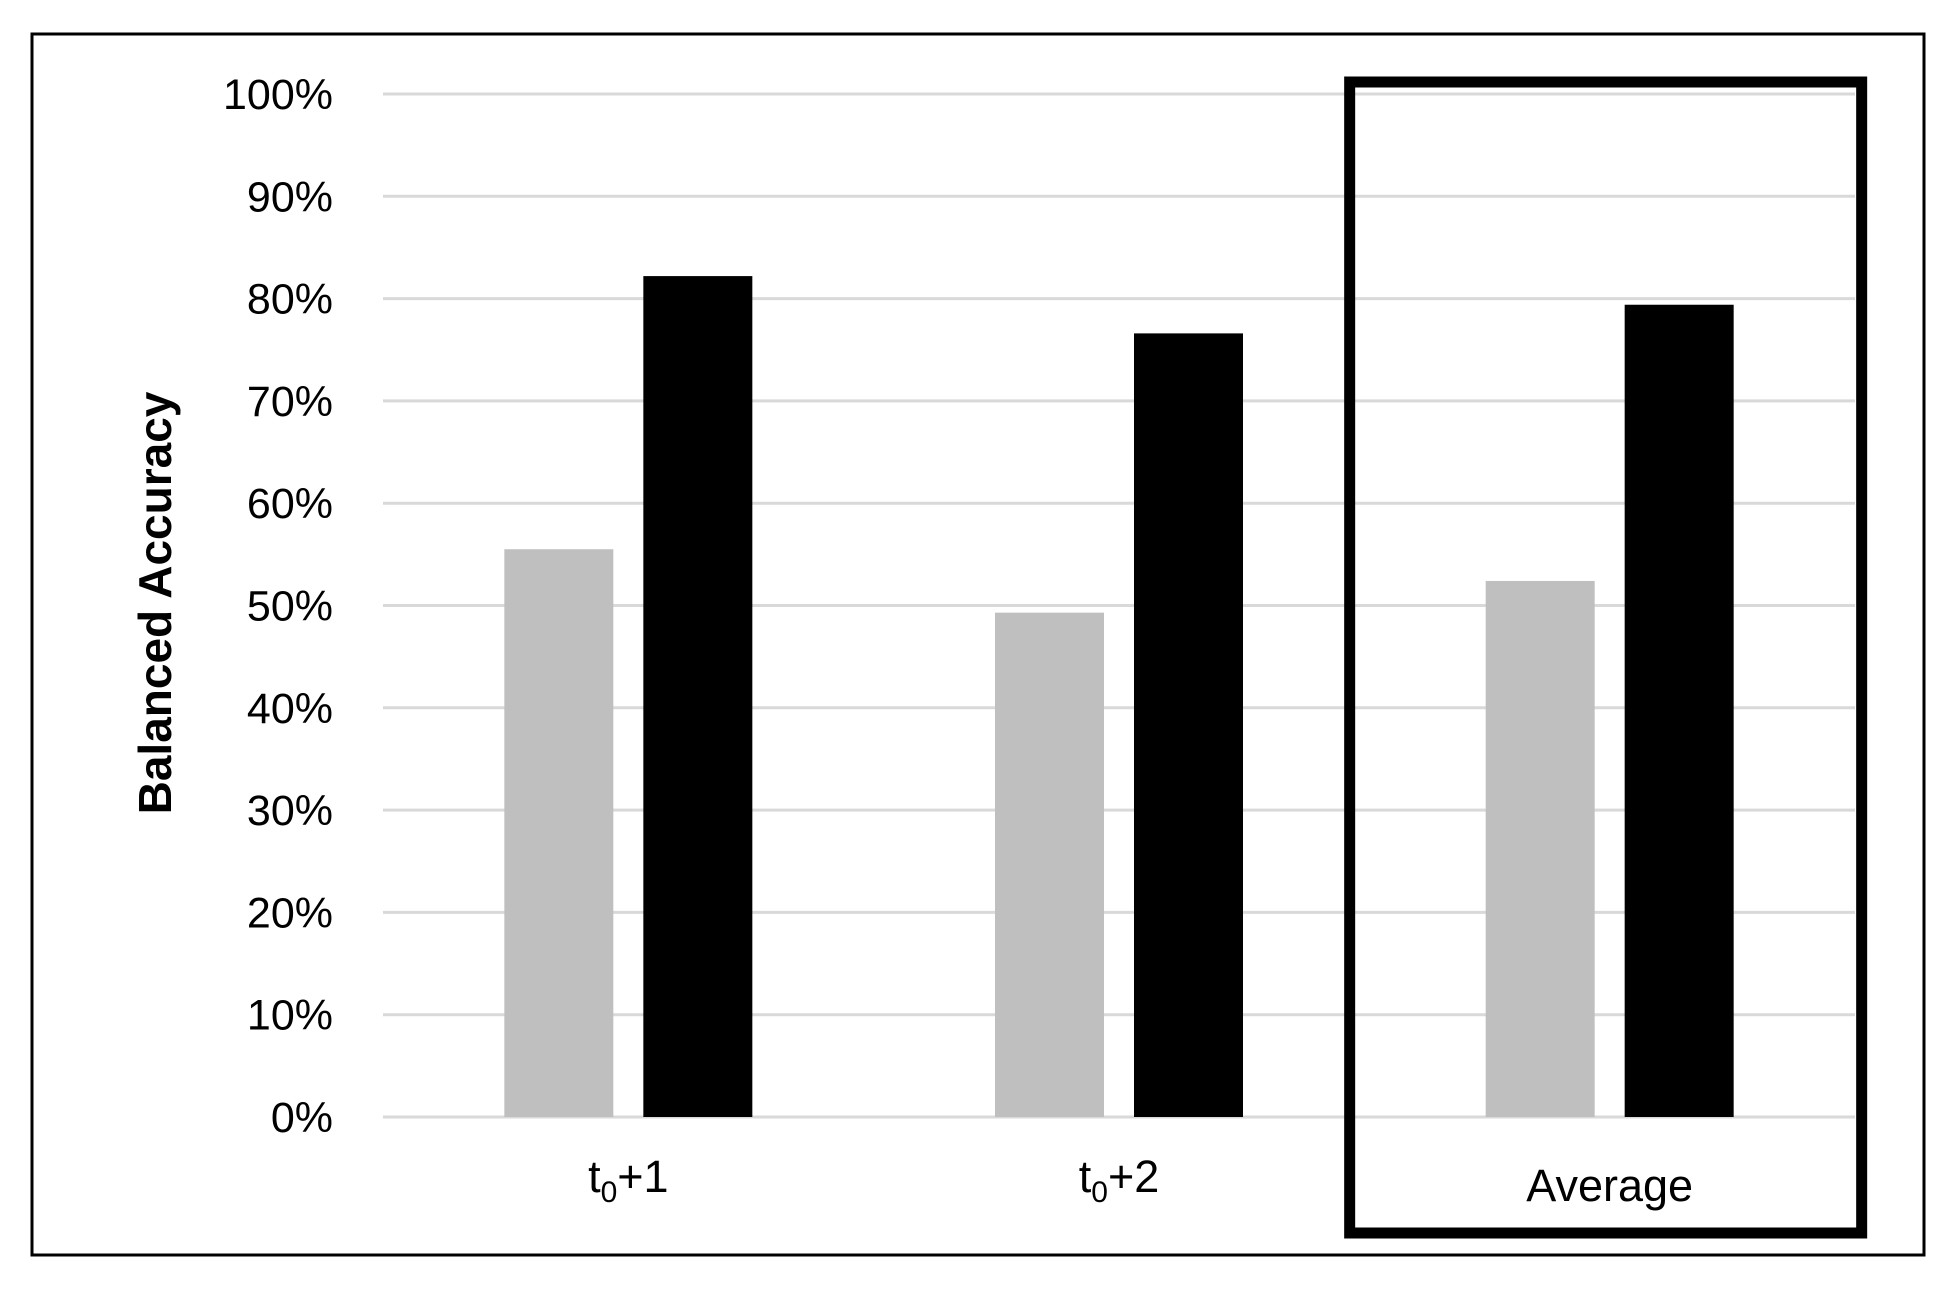 The image size is (1953, 1291). I want to click on y-tick-label: 40%, so click(290, 709).